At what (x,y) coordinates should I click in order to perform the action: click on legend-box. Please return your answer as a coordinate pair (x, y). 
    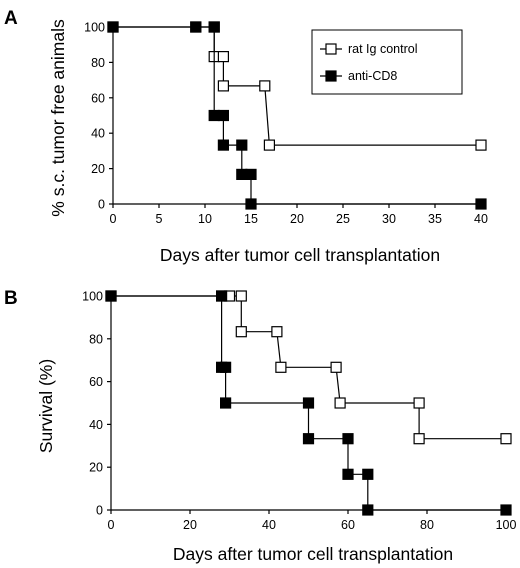
    Looking at the image, I should click on (387, 62).